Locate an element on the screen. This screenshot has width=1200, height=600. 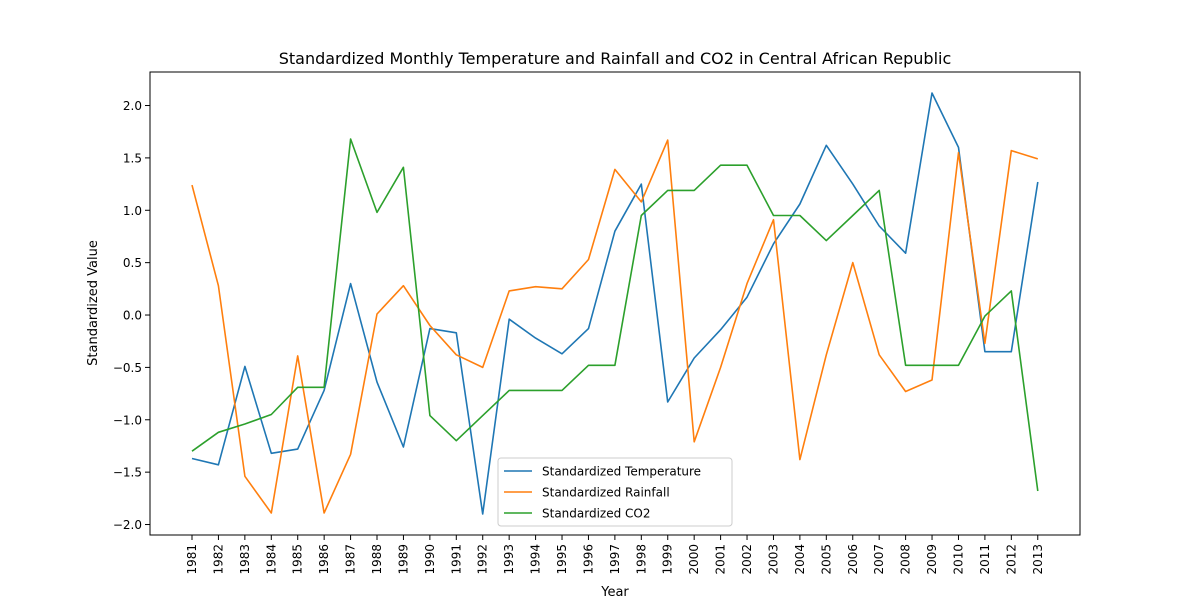
x-tick-label: 2005 is located at coordinates (826, 559).